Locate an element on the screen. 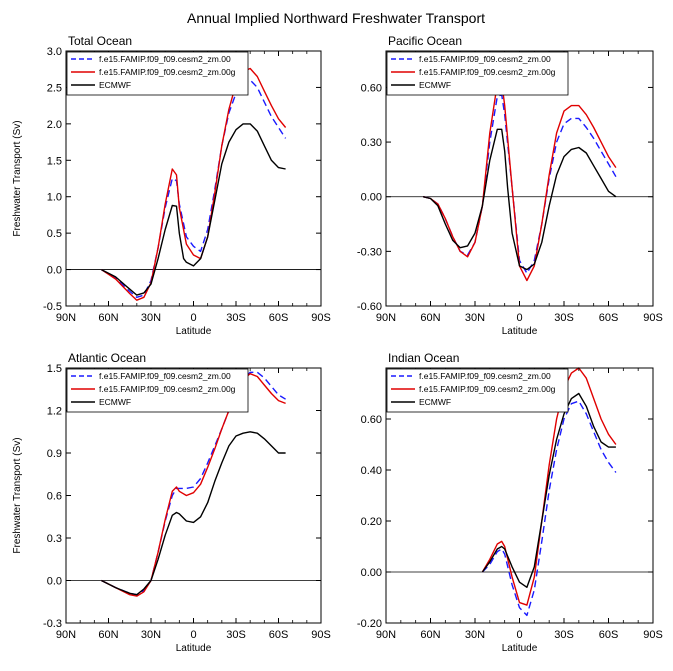 This screenshot has height=671, width=673. y-tick-label: 0.30 is located at coordinates (371, 143).